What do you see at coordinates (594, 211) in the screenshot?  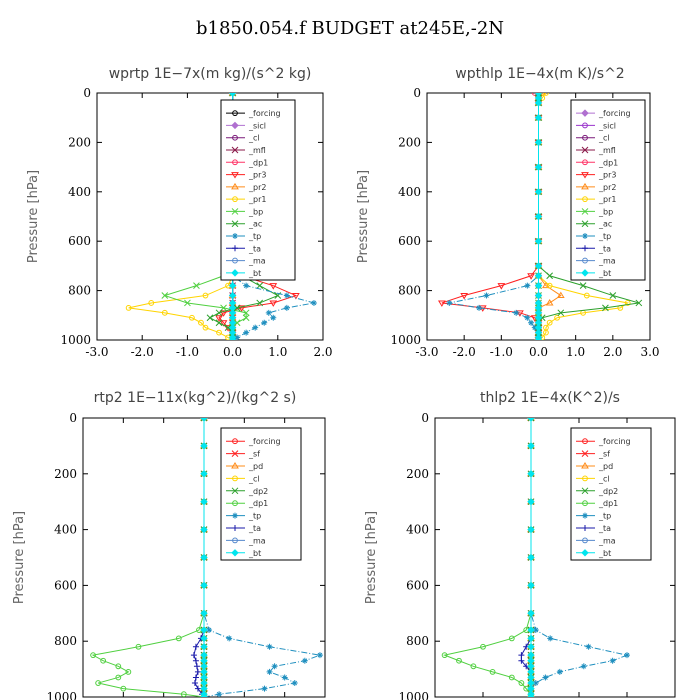 I see `legend-item: _bp` at bounding box center [594, 211].